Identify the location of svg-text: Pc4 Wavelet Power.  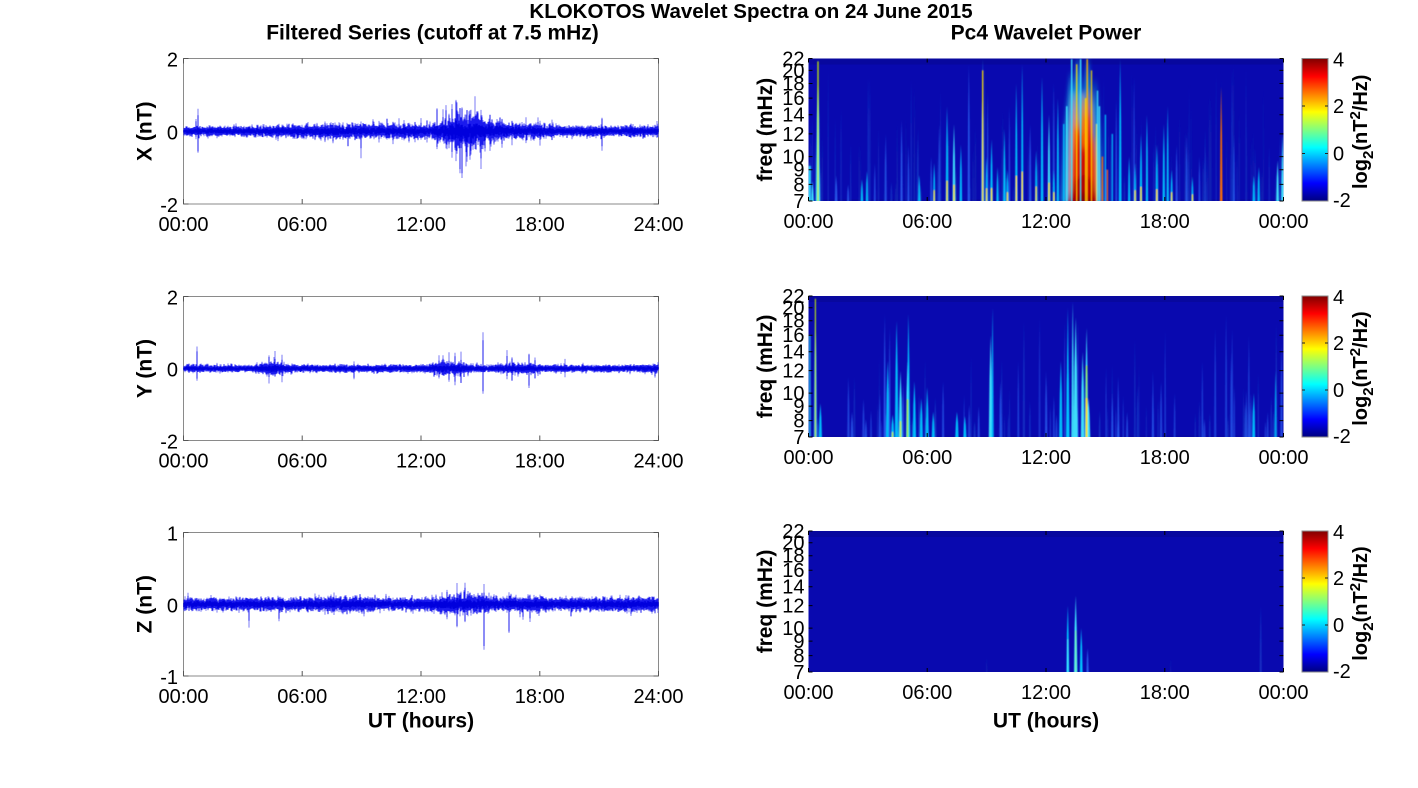
(1046, 33).